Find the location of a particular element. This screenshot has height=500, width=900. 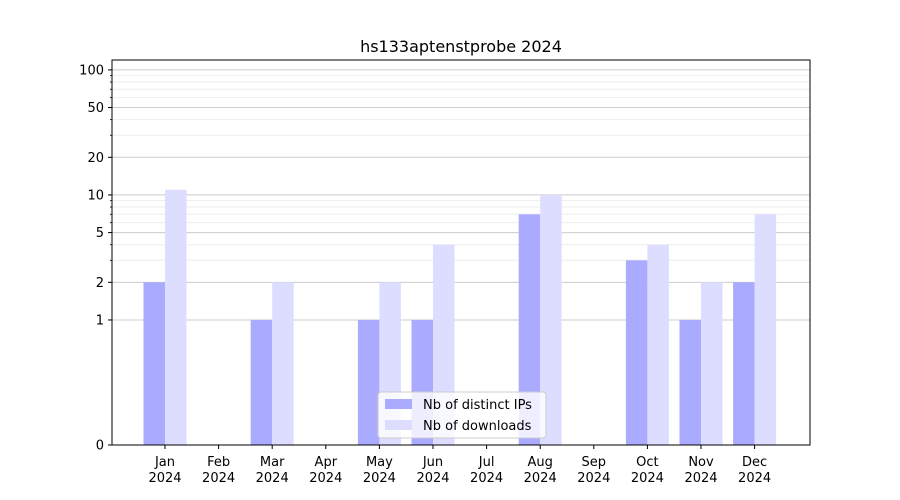

legend: Nb of distinct IPs Nb of downloads is located at coordinates (462, 415).